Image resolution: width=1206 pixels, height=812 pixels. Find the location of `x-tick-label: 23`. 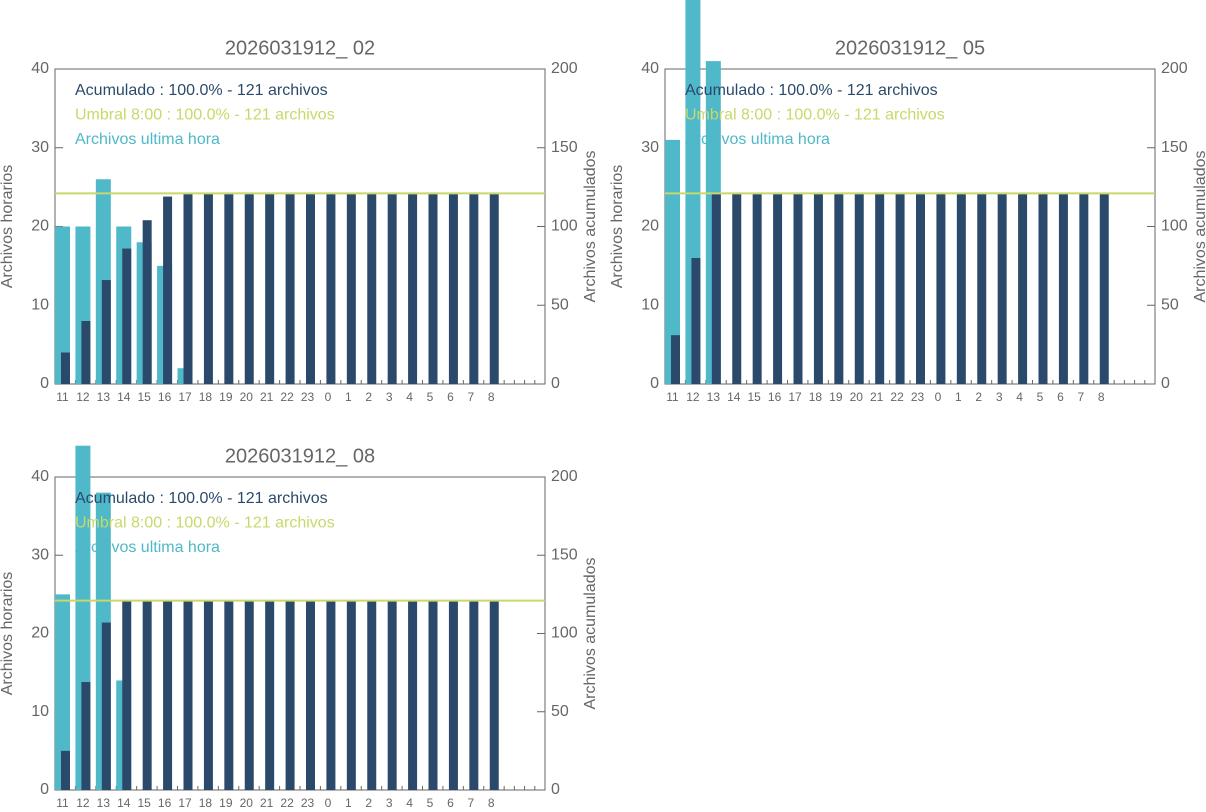

x-tick-label: 23 is located at coordinates (308, 803).